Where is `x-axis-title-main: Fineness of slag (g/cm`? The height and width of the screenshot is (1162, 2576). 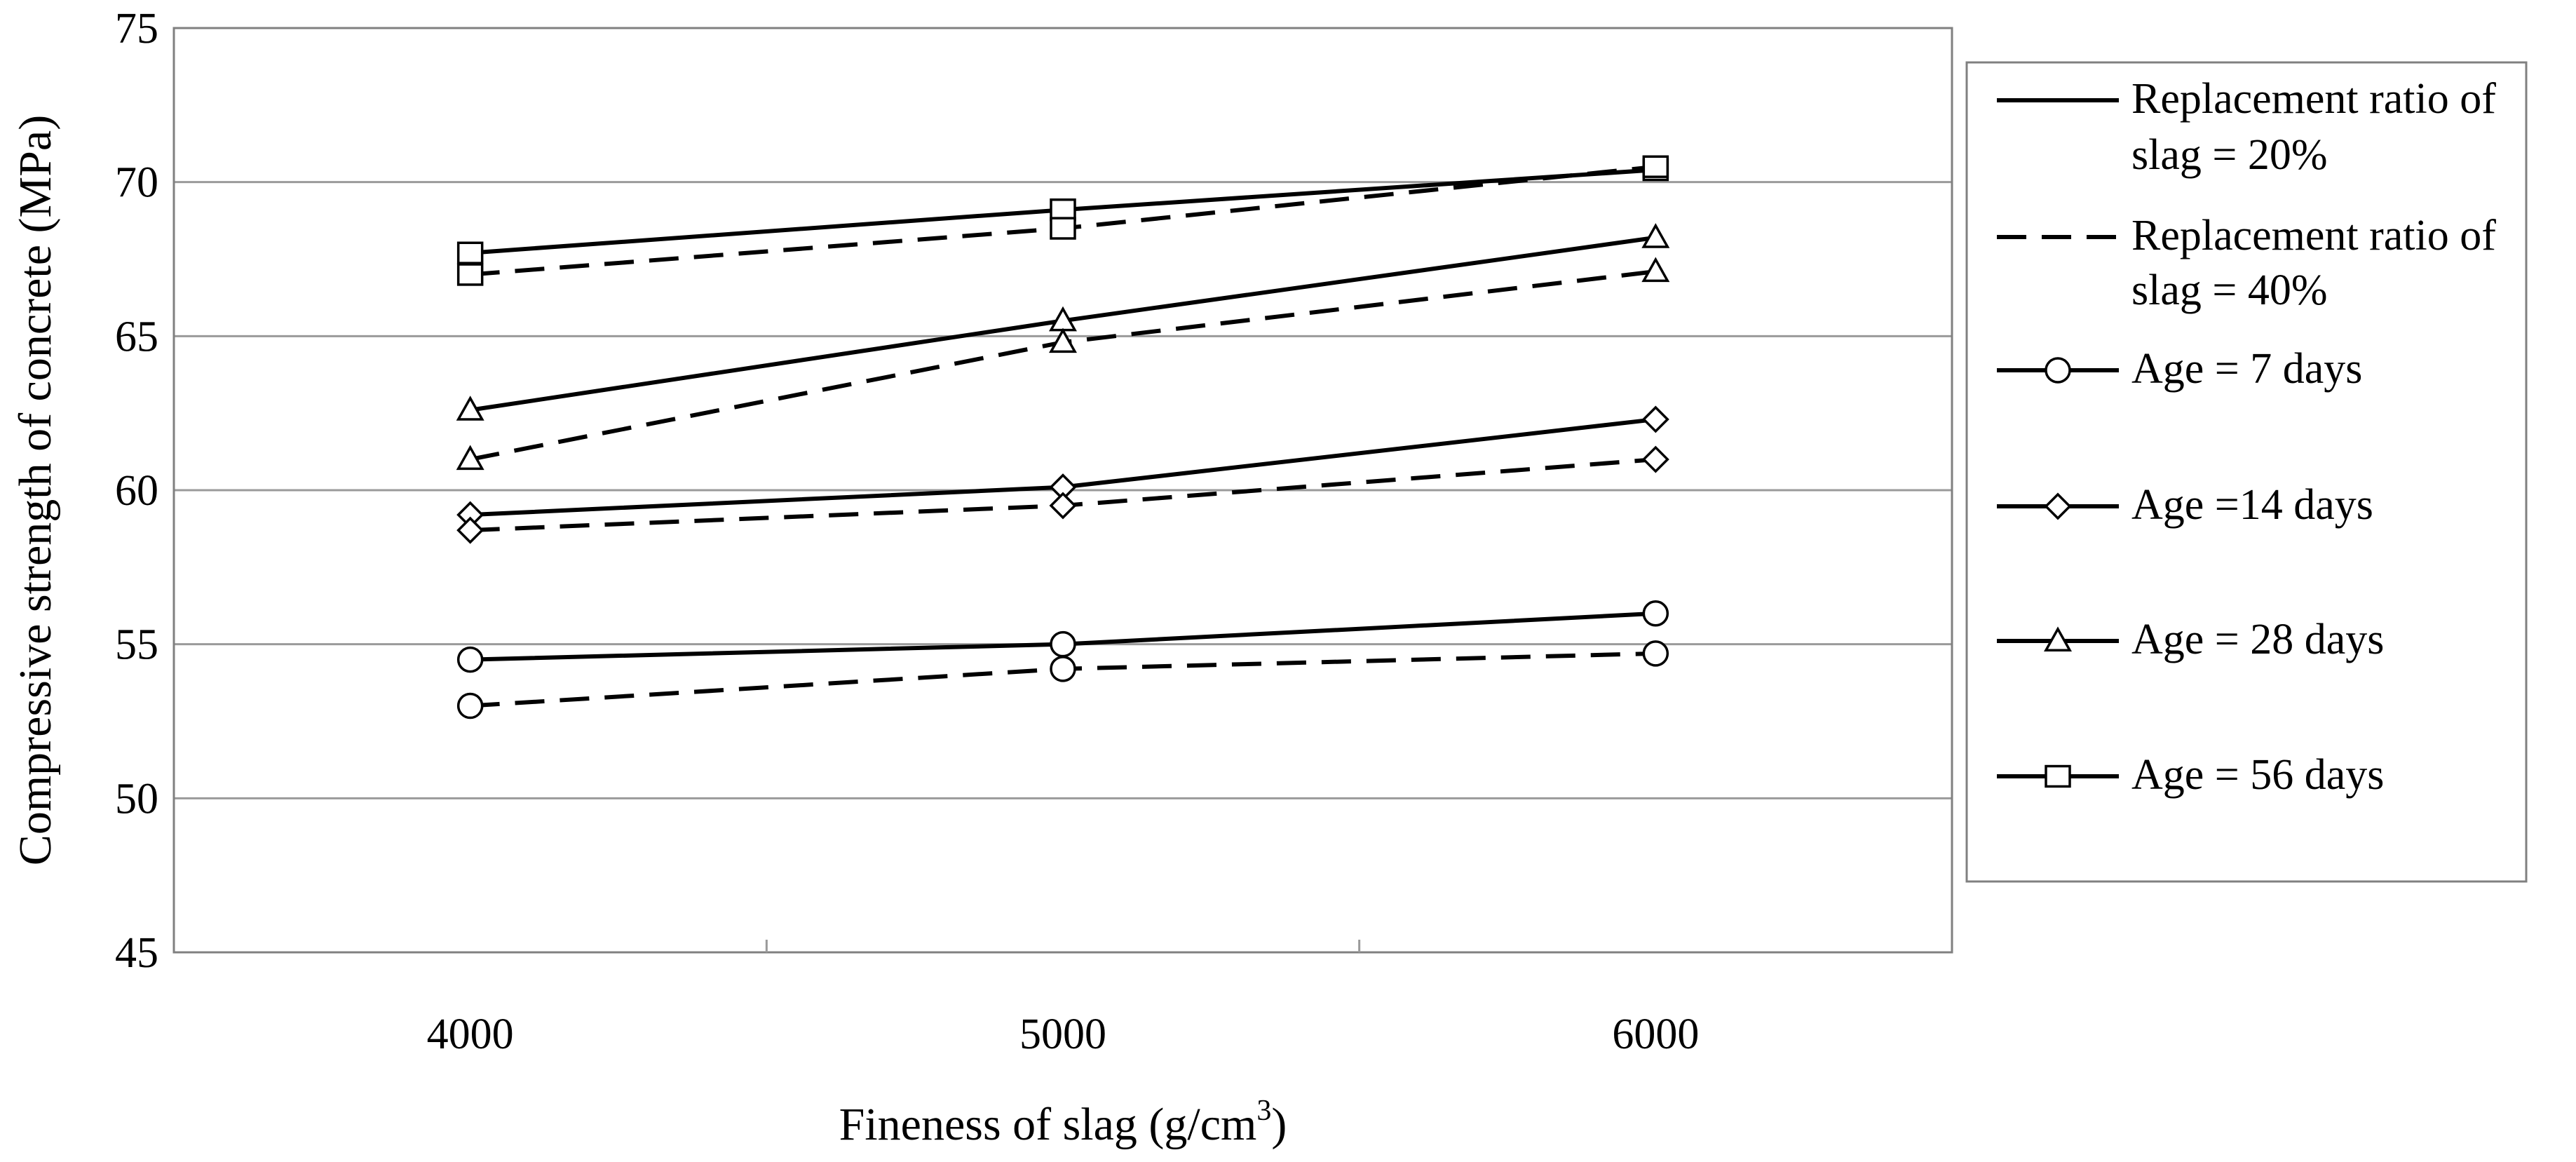
x-axis-title-main: Fineness of slag (g/cm is located at coordinates (1048, 1124).